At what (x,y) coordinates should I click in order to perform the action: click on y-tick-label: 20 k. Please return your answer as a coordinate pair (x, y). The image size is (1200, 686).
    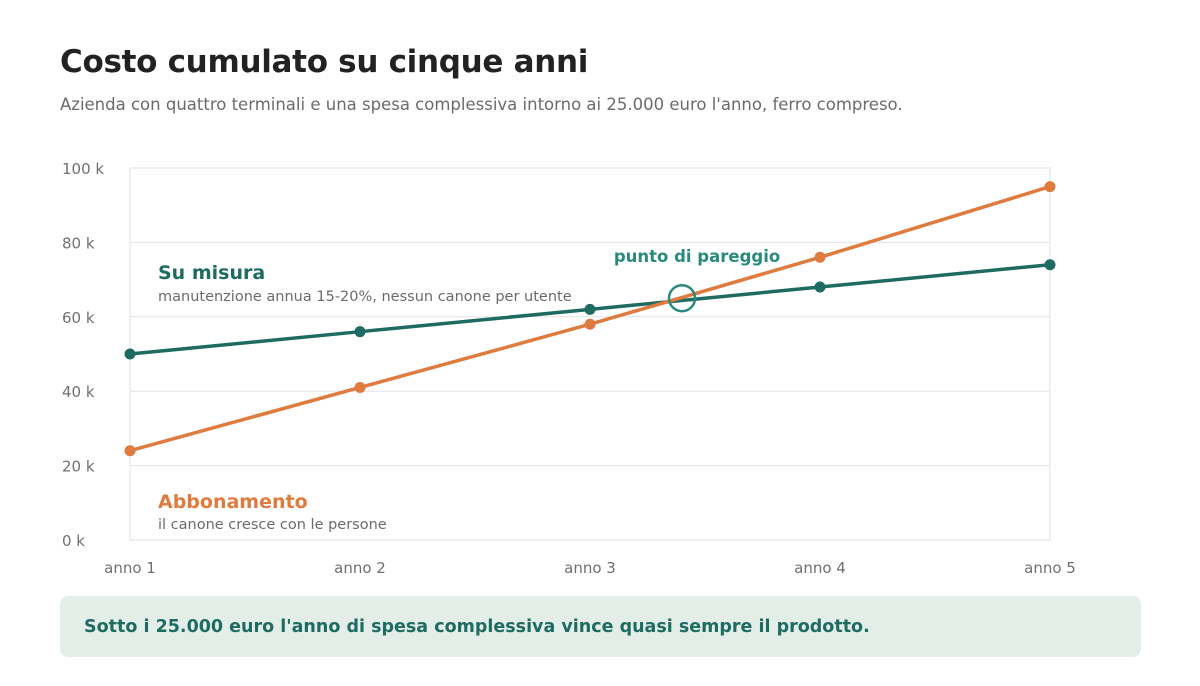
    Looking at the image, I should click on (78, 467).